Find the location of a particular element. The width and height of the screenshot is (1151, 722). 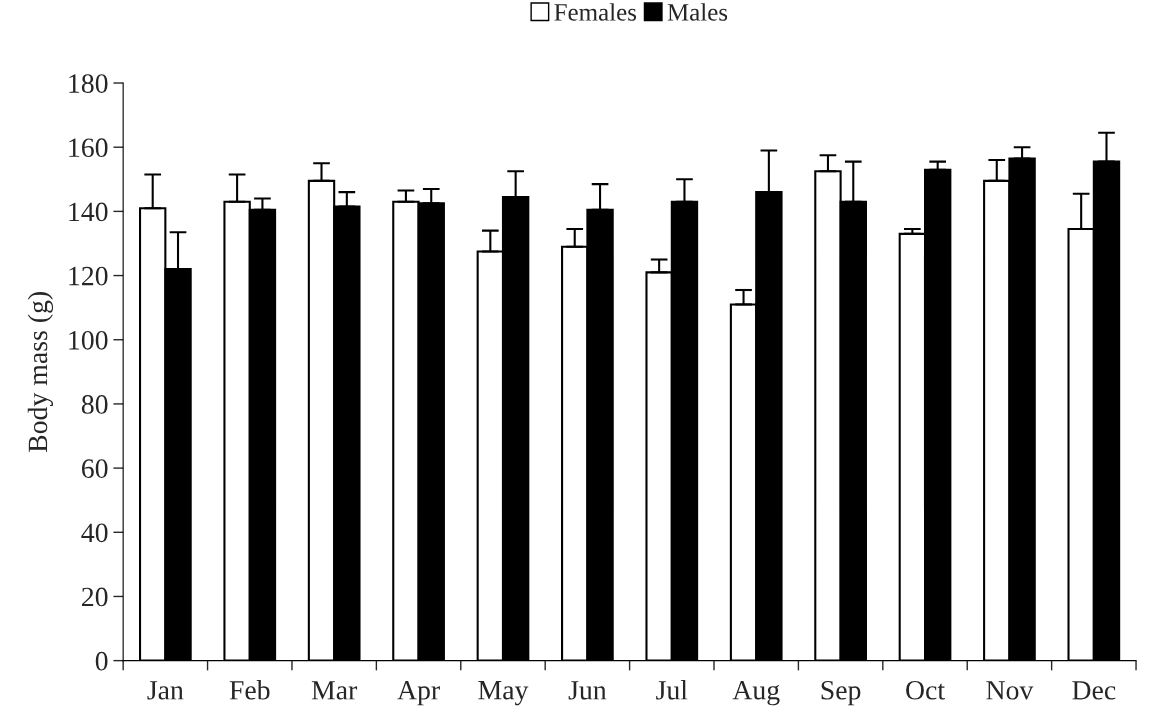

x-tick-label: Nov is located at coordinates (1010, 690).